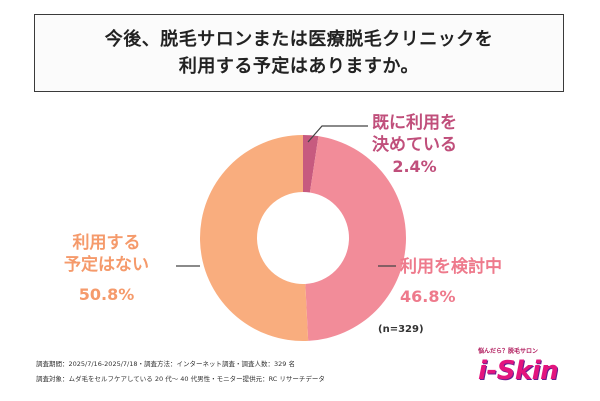 Image resolution: width=600 pixels, height=401 pixels. What do you see at coordinates (414, 166) in the screenshot?
I see `label-decided-value: 2.4%` at bounding box center [414, 166].